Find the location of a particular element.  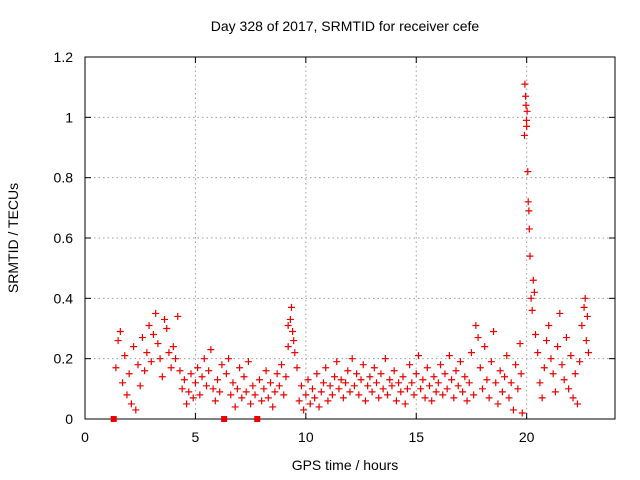

y-tick-label: 0.2 is located at coordinates (64, 359).